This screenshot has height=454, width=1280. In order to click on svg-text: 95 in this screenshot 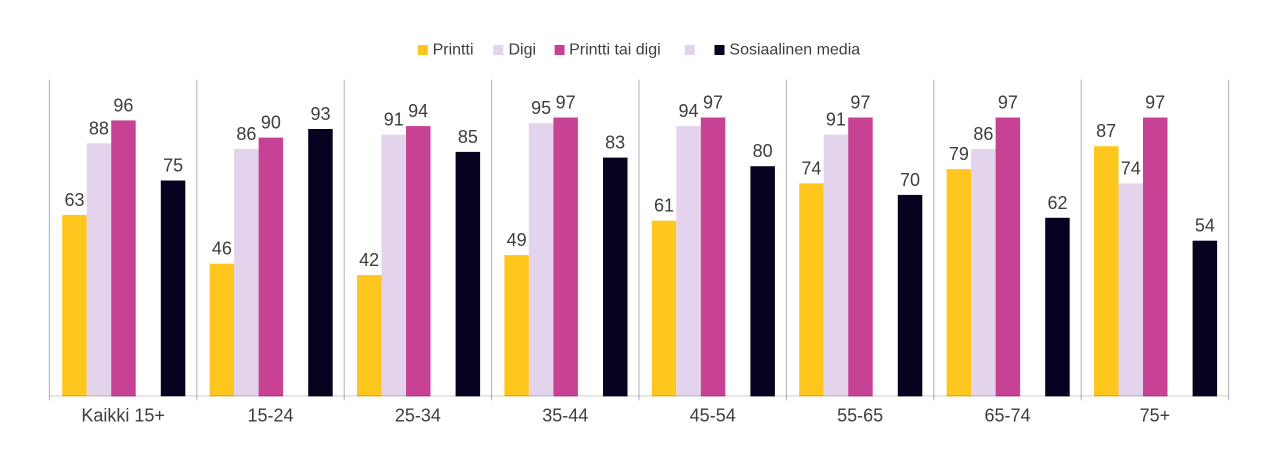, I will do `click(541, 108)`.